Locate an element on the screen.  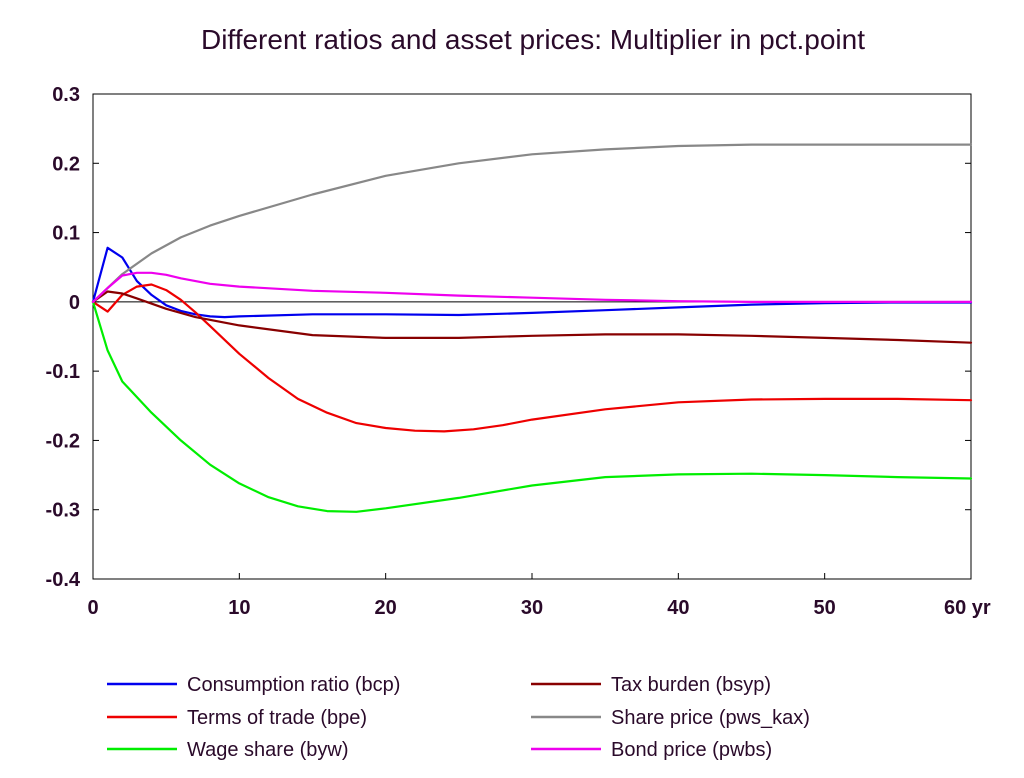
x-tick-label: 40 is located at coordinates (678, 608).